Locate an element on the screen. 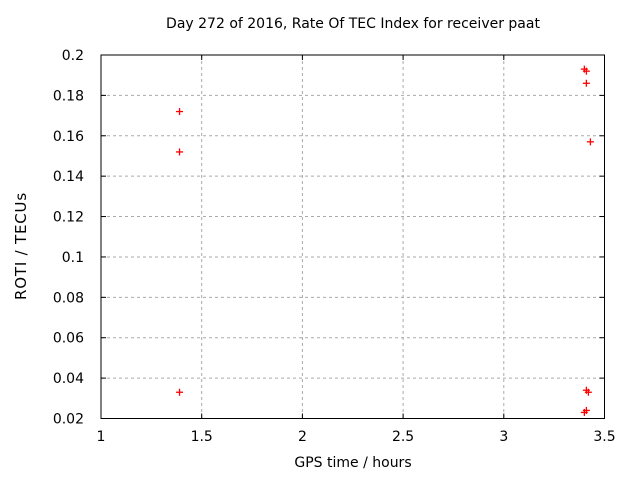  y-tick-label: 0.14 is located at coordinates (68, 177).